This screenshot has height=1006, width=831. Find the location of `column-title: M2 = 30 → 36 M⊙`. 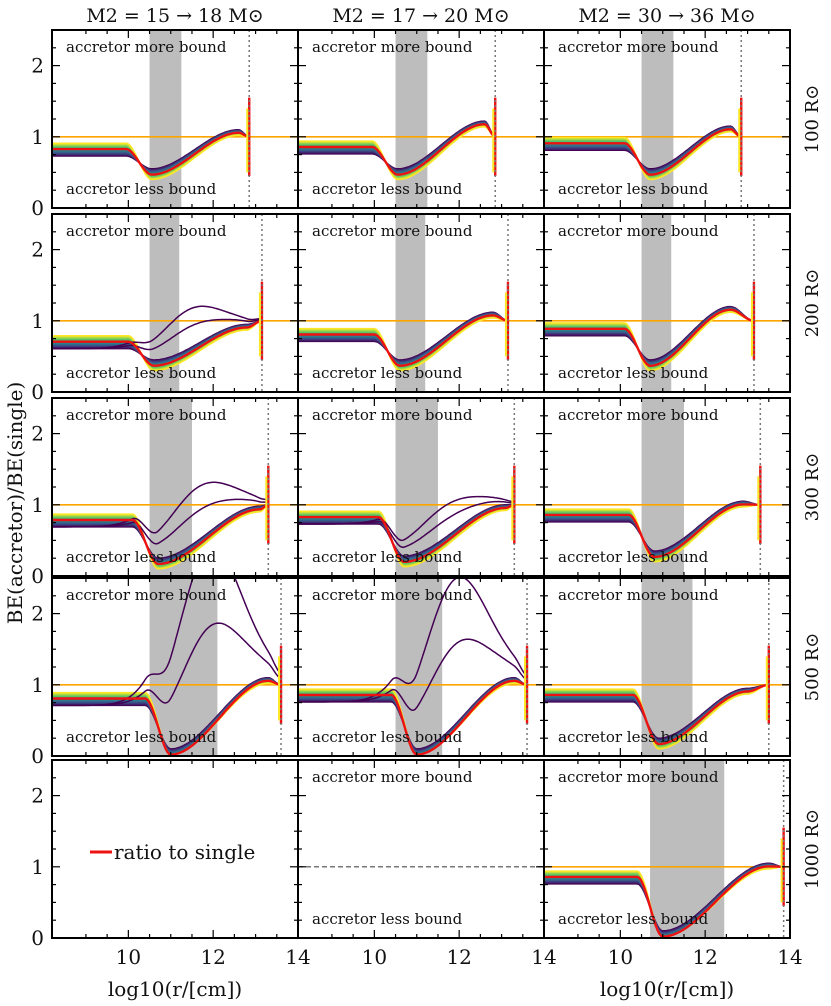

column-title: M2 = 30 → 36 M⊙ is located at coordinates (666, 16).